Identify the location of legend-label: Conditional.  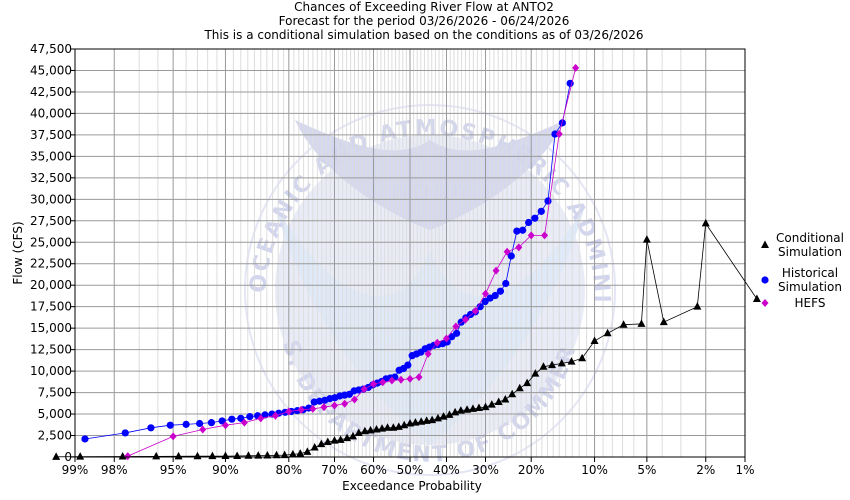
(810, 238).